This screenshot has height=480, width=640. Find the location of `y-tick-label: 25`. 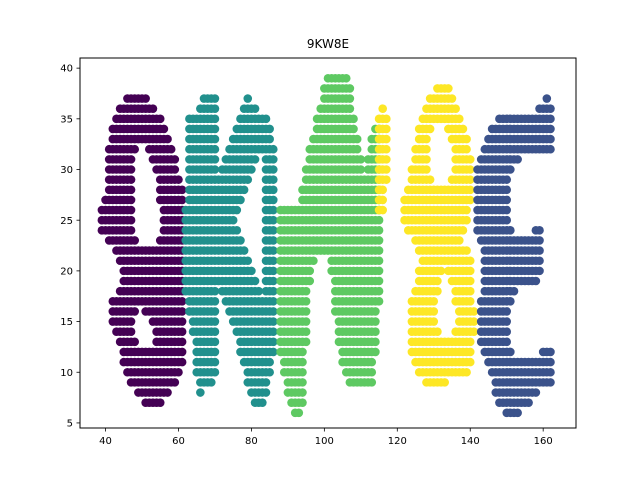

y-tick-label: 25 is located at coordinates (66, 221).